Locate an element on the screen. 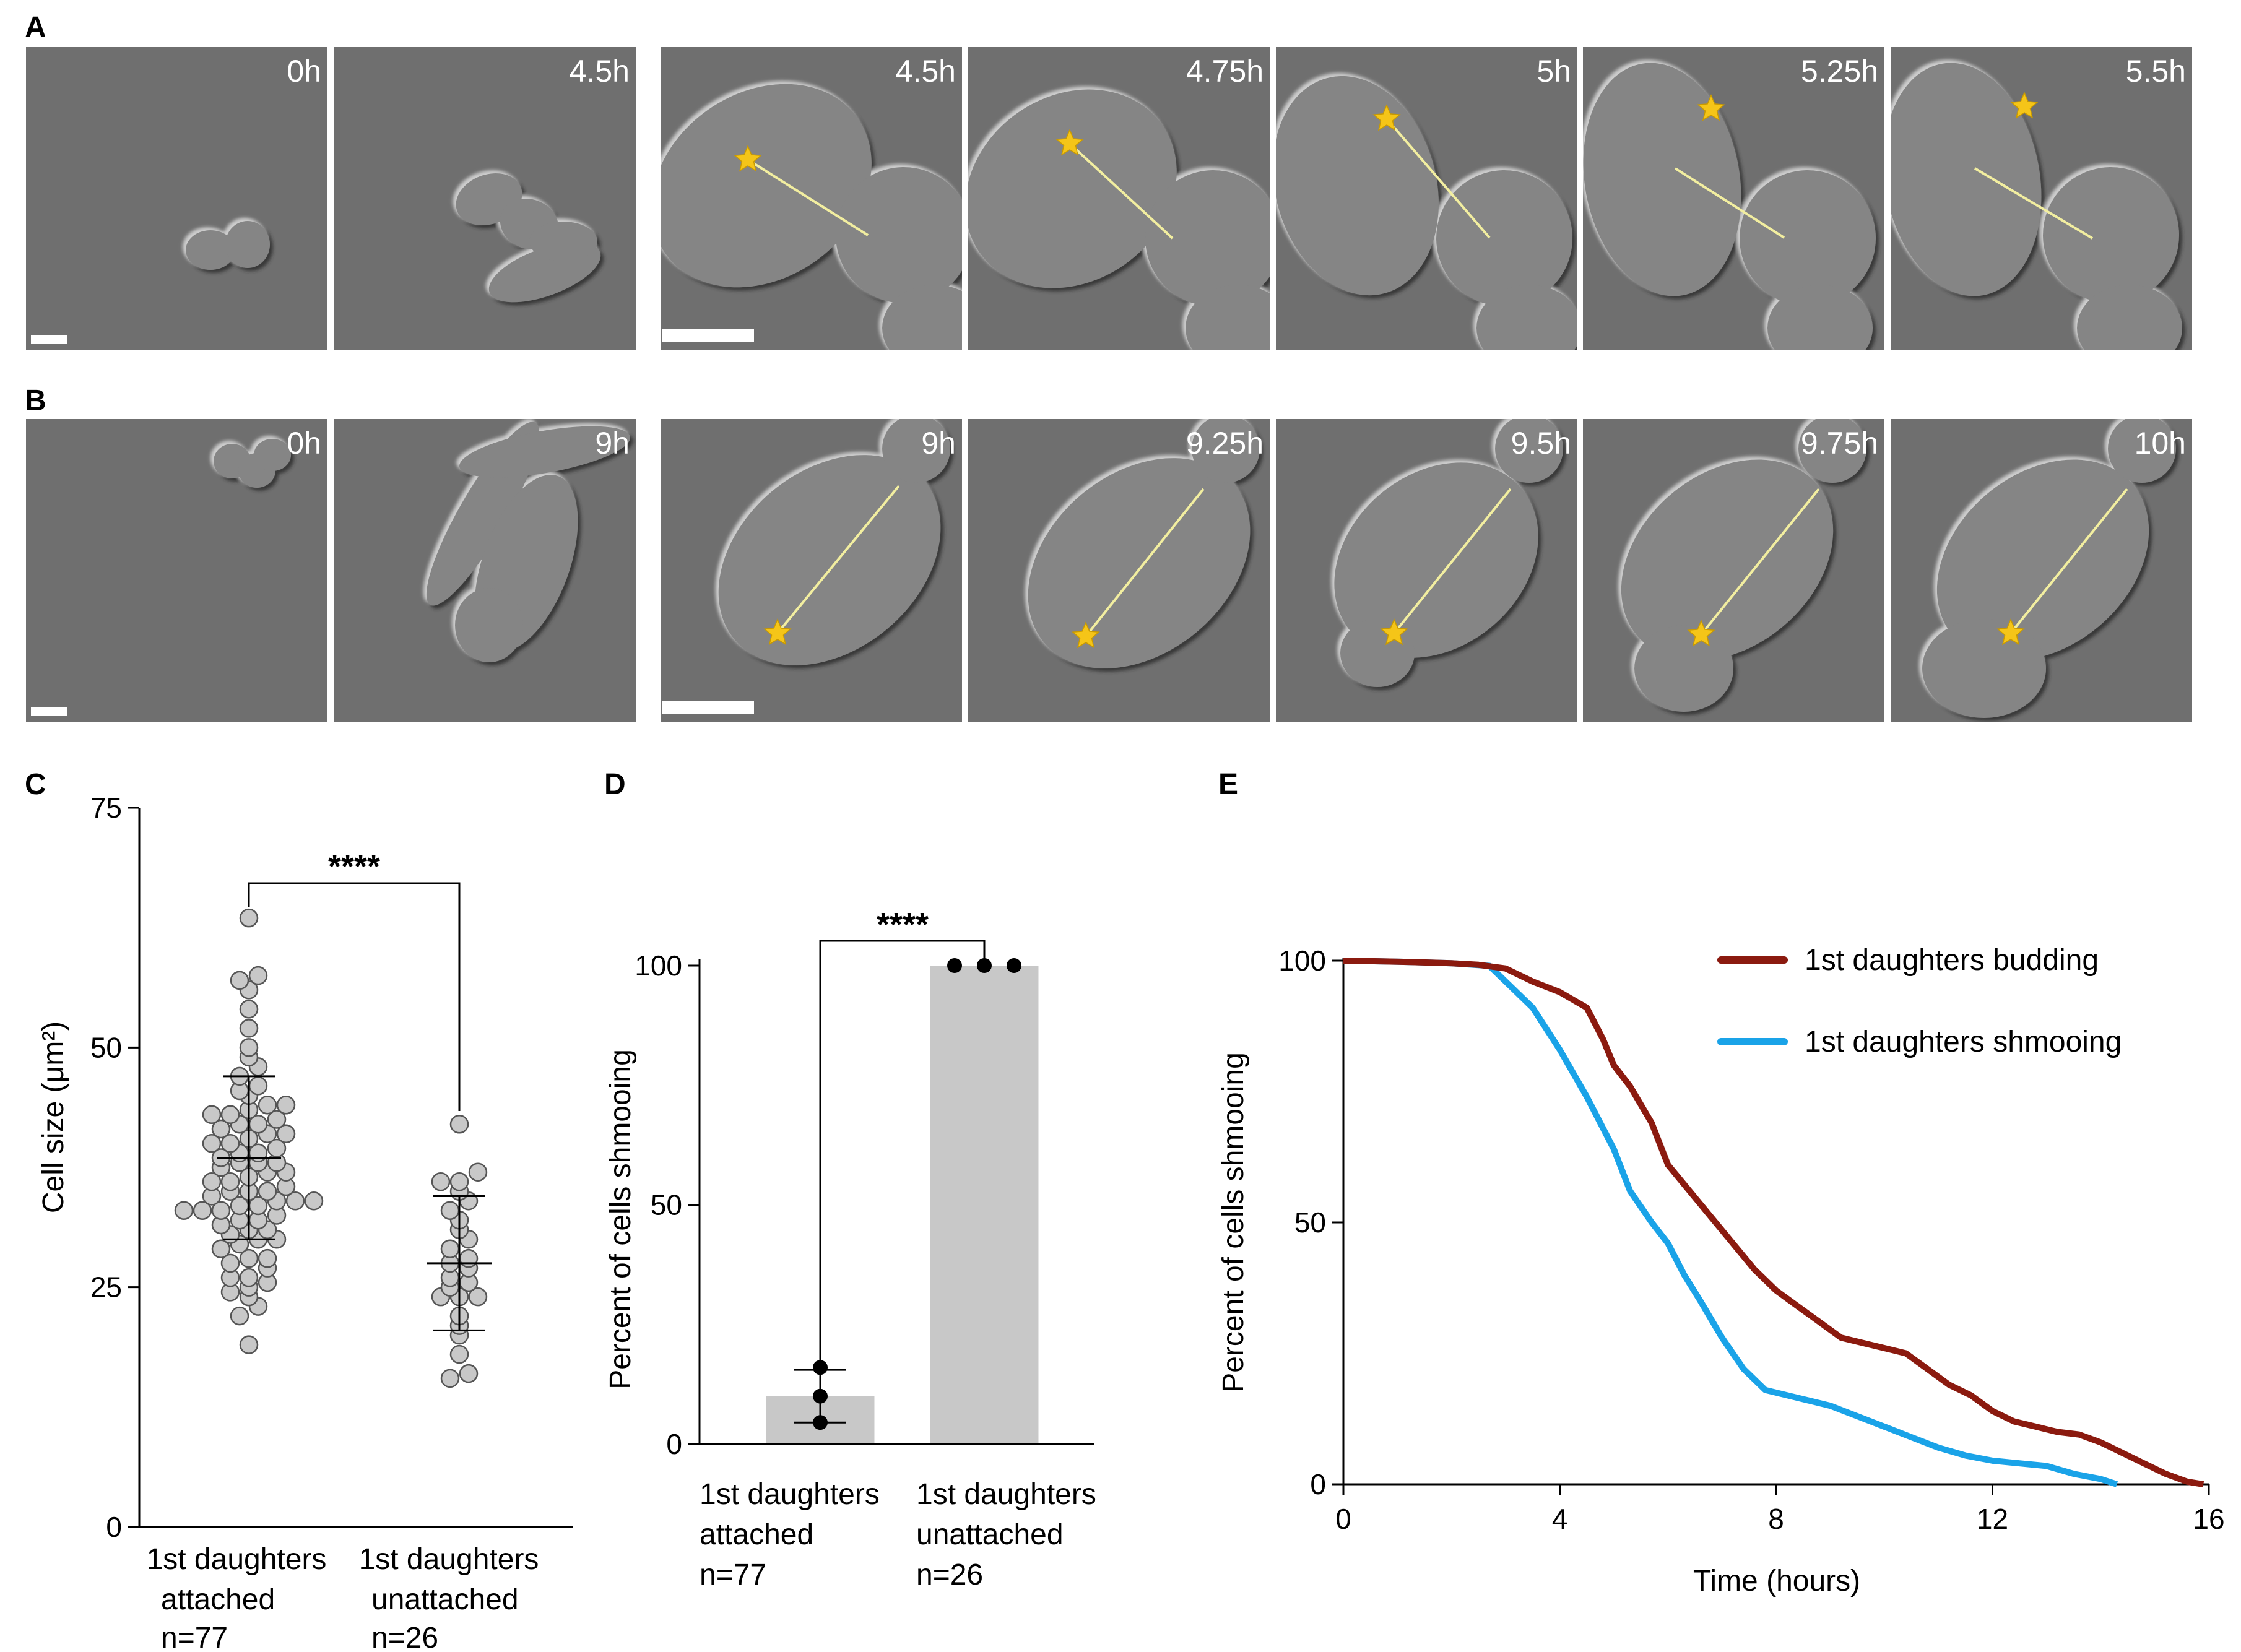  d-cat2-line1: 1st daughters is located at coordinates (1006, 1494).